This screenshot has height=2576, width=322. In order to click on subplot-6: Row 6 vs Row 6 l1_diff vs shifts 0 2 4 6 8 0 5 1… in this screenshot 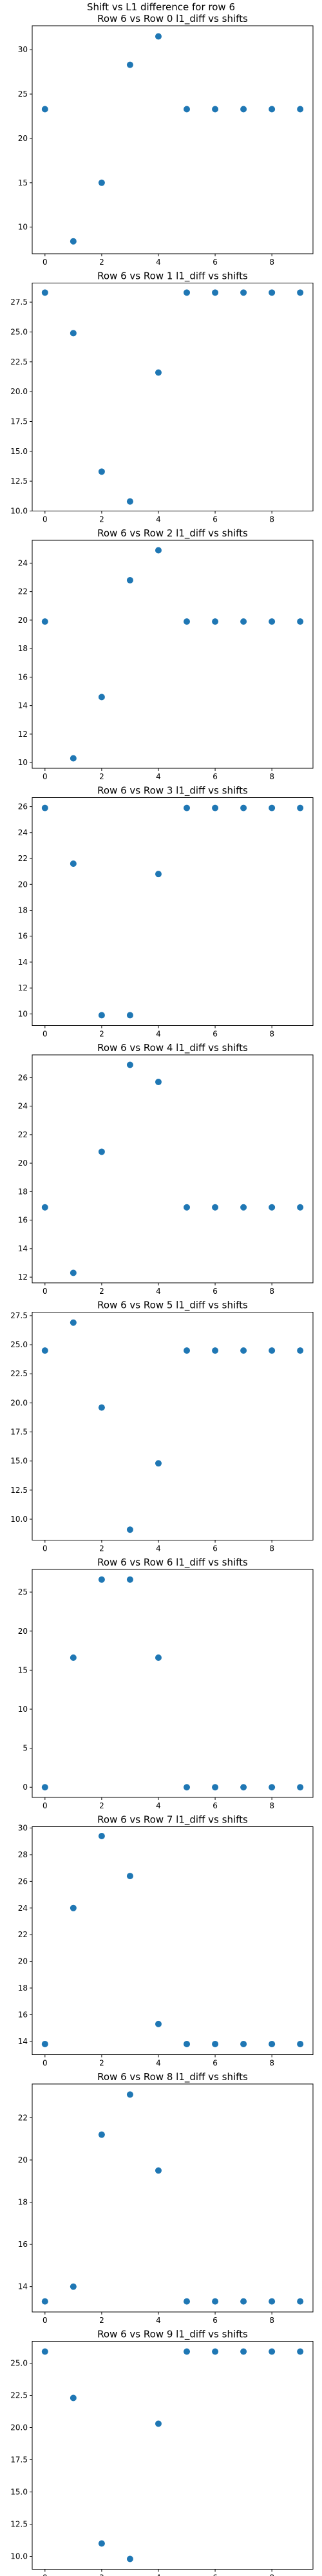, I will do `click(166, 1684)`.